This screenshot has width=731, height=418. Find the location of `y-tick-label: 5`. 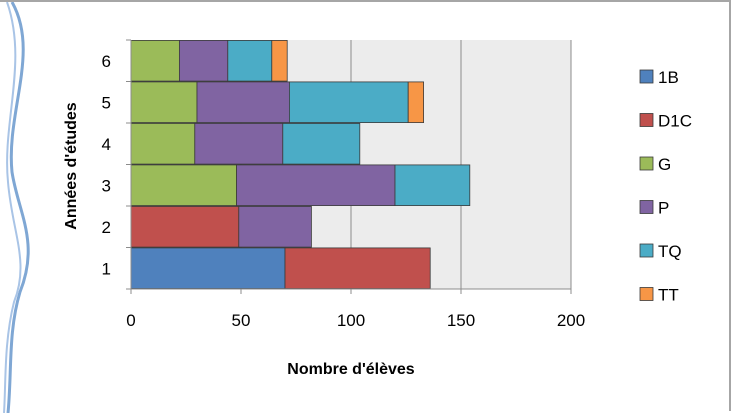

y-tick-label: 5 is located at coordinates (106, 102).